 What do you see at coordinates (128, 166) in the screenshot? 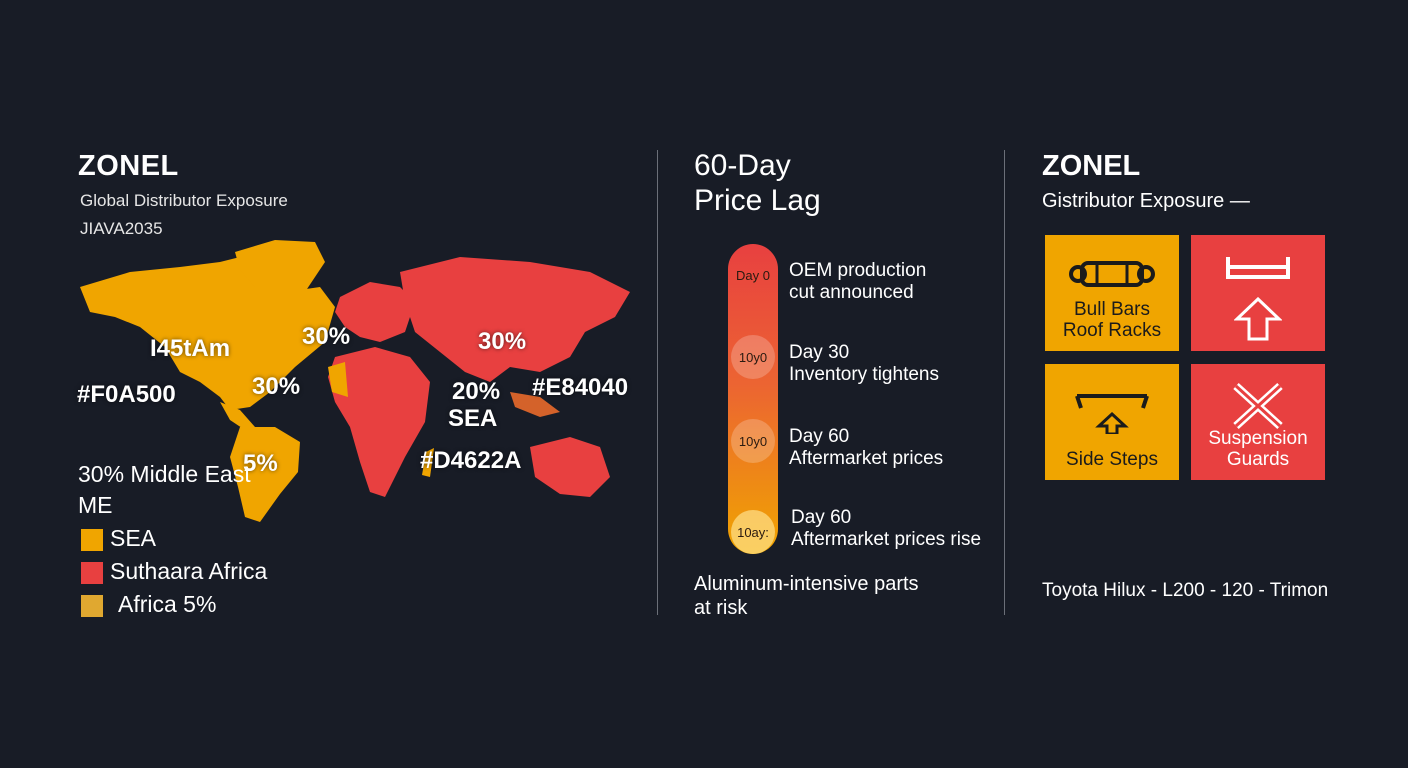
I see `panel1-title: ZONEL` at bounding box center [128, 166].